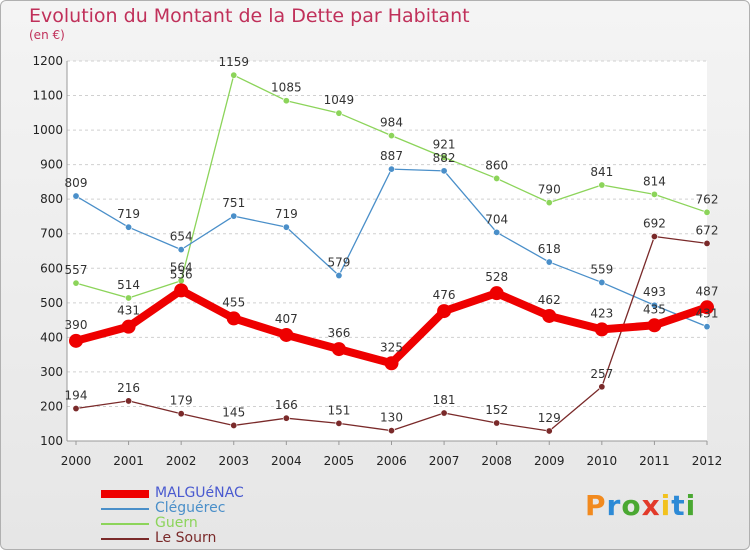 The height and width of the screenshot is (550, 750). I want to click on y-tick-label: 1000, so click(47, 130).